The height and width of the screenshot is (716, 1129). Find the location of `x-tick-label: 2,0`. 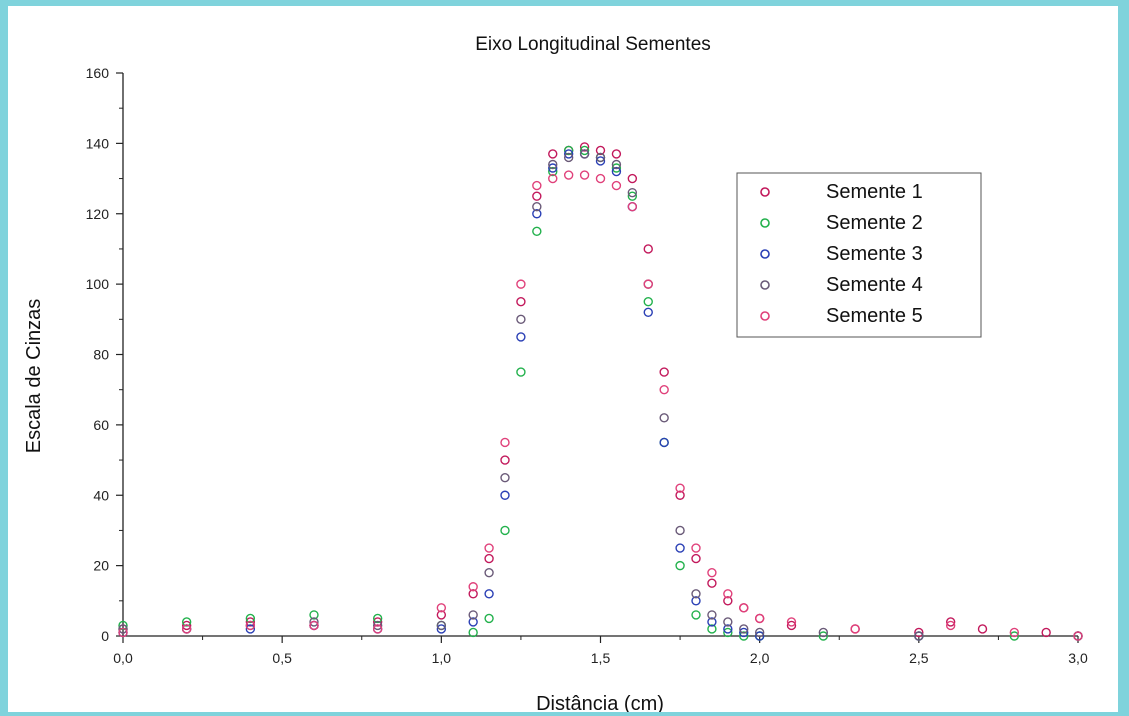

x-tick-label: 2,0 is located at coordinates (760, 658).